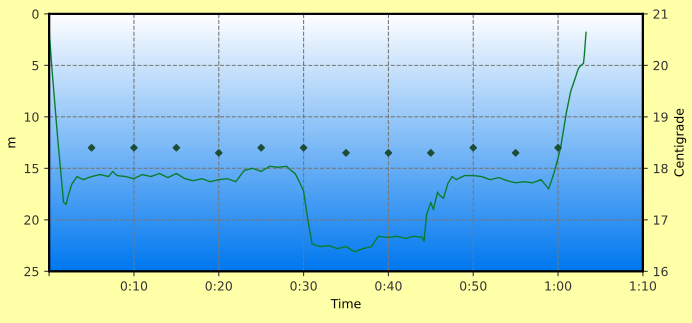 This screenshot has width=692, height=323. Describe the element at coordinates (31, 220) in the screenshot. I see `y-tick-label: 20` at that location.